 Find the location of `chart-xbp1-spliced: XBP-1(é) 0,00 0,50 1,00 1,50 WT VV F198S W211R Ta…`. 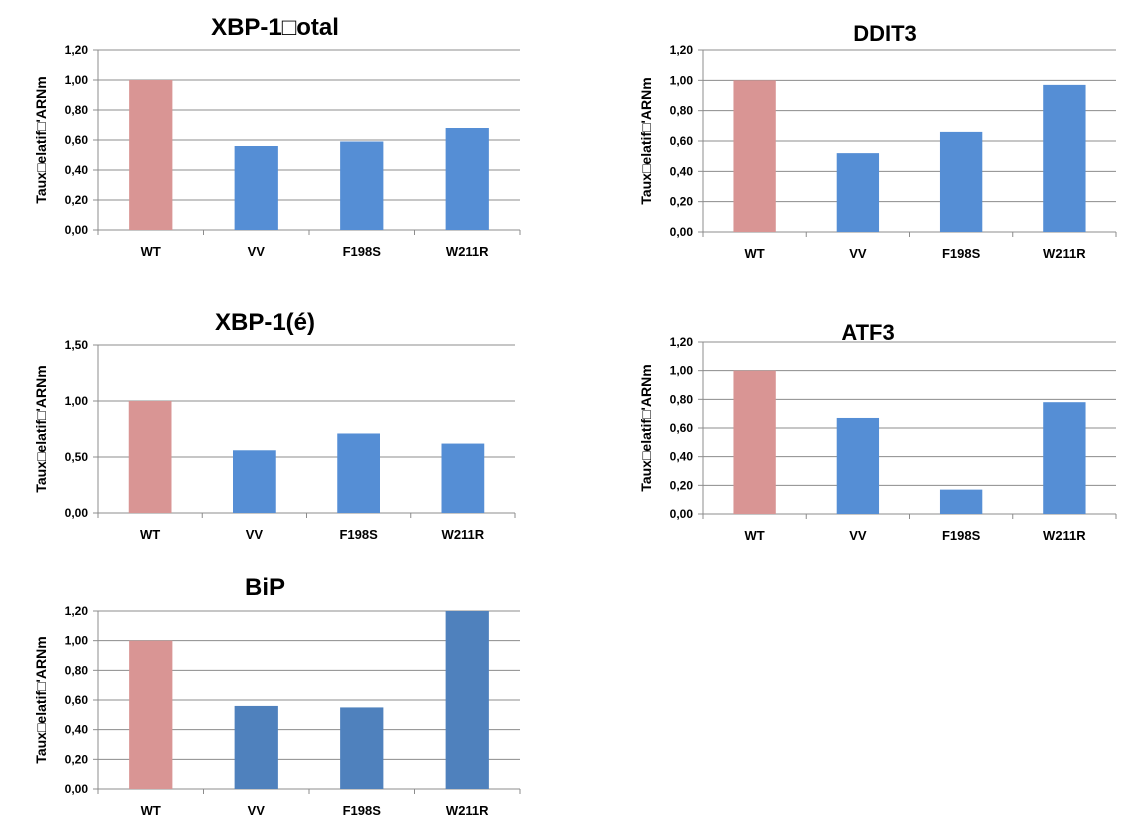

chart-xbp1-spliced: XBP-1(é) 0,00 0,50 1,00 1,50 WT VV F198S W211R Ta… is located at coordinates (274, 425).